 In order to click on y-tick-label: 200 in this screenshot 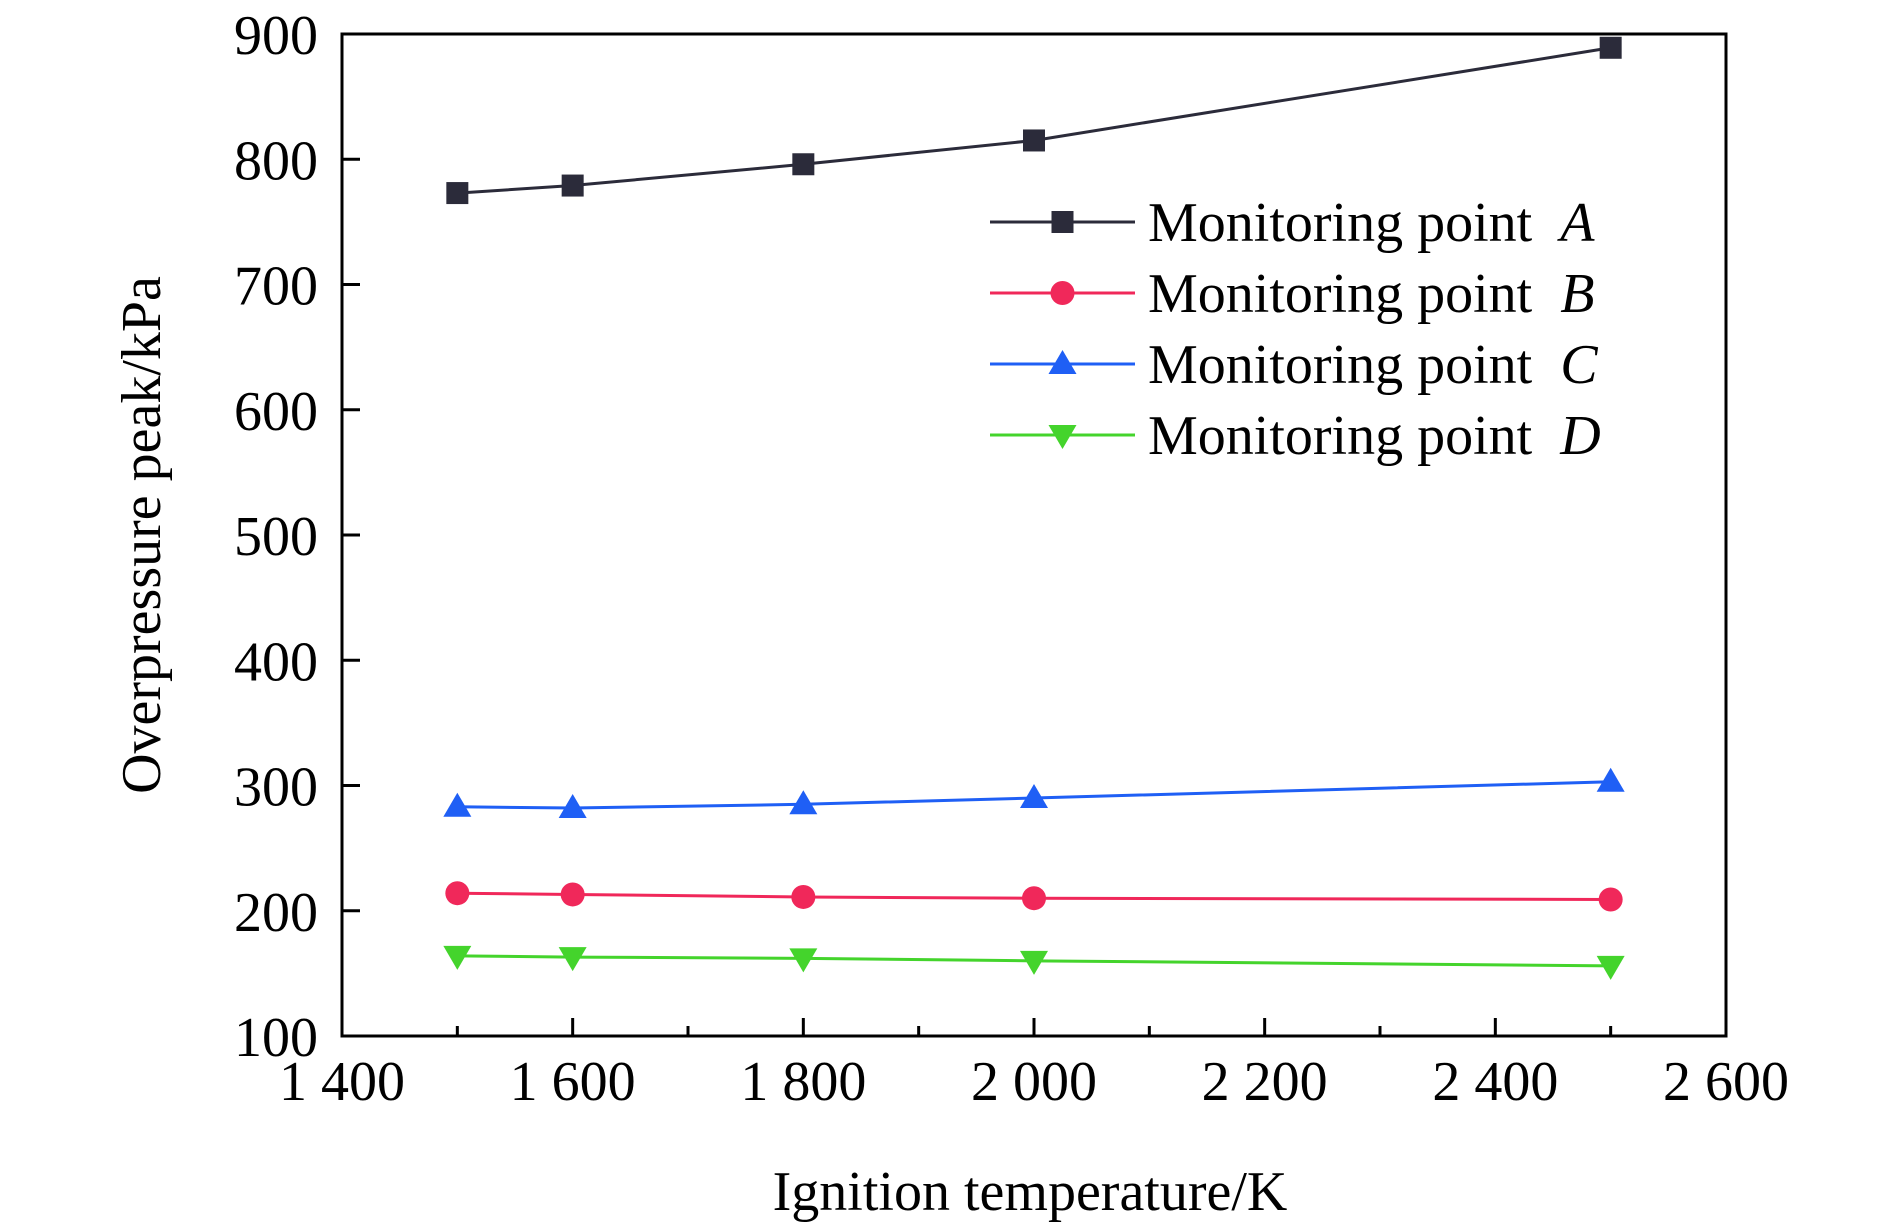, I will do `click(276, 913)`.